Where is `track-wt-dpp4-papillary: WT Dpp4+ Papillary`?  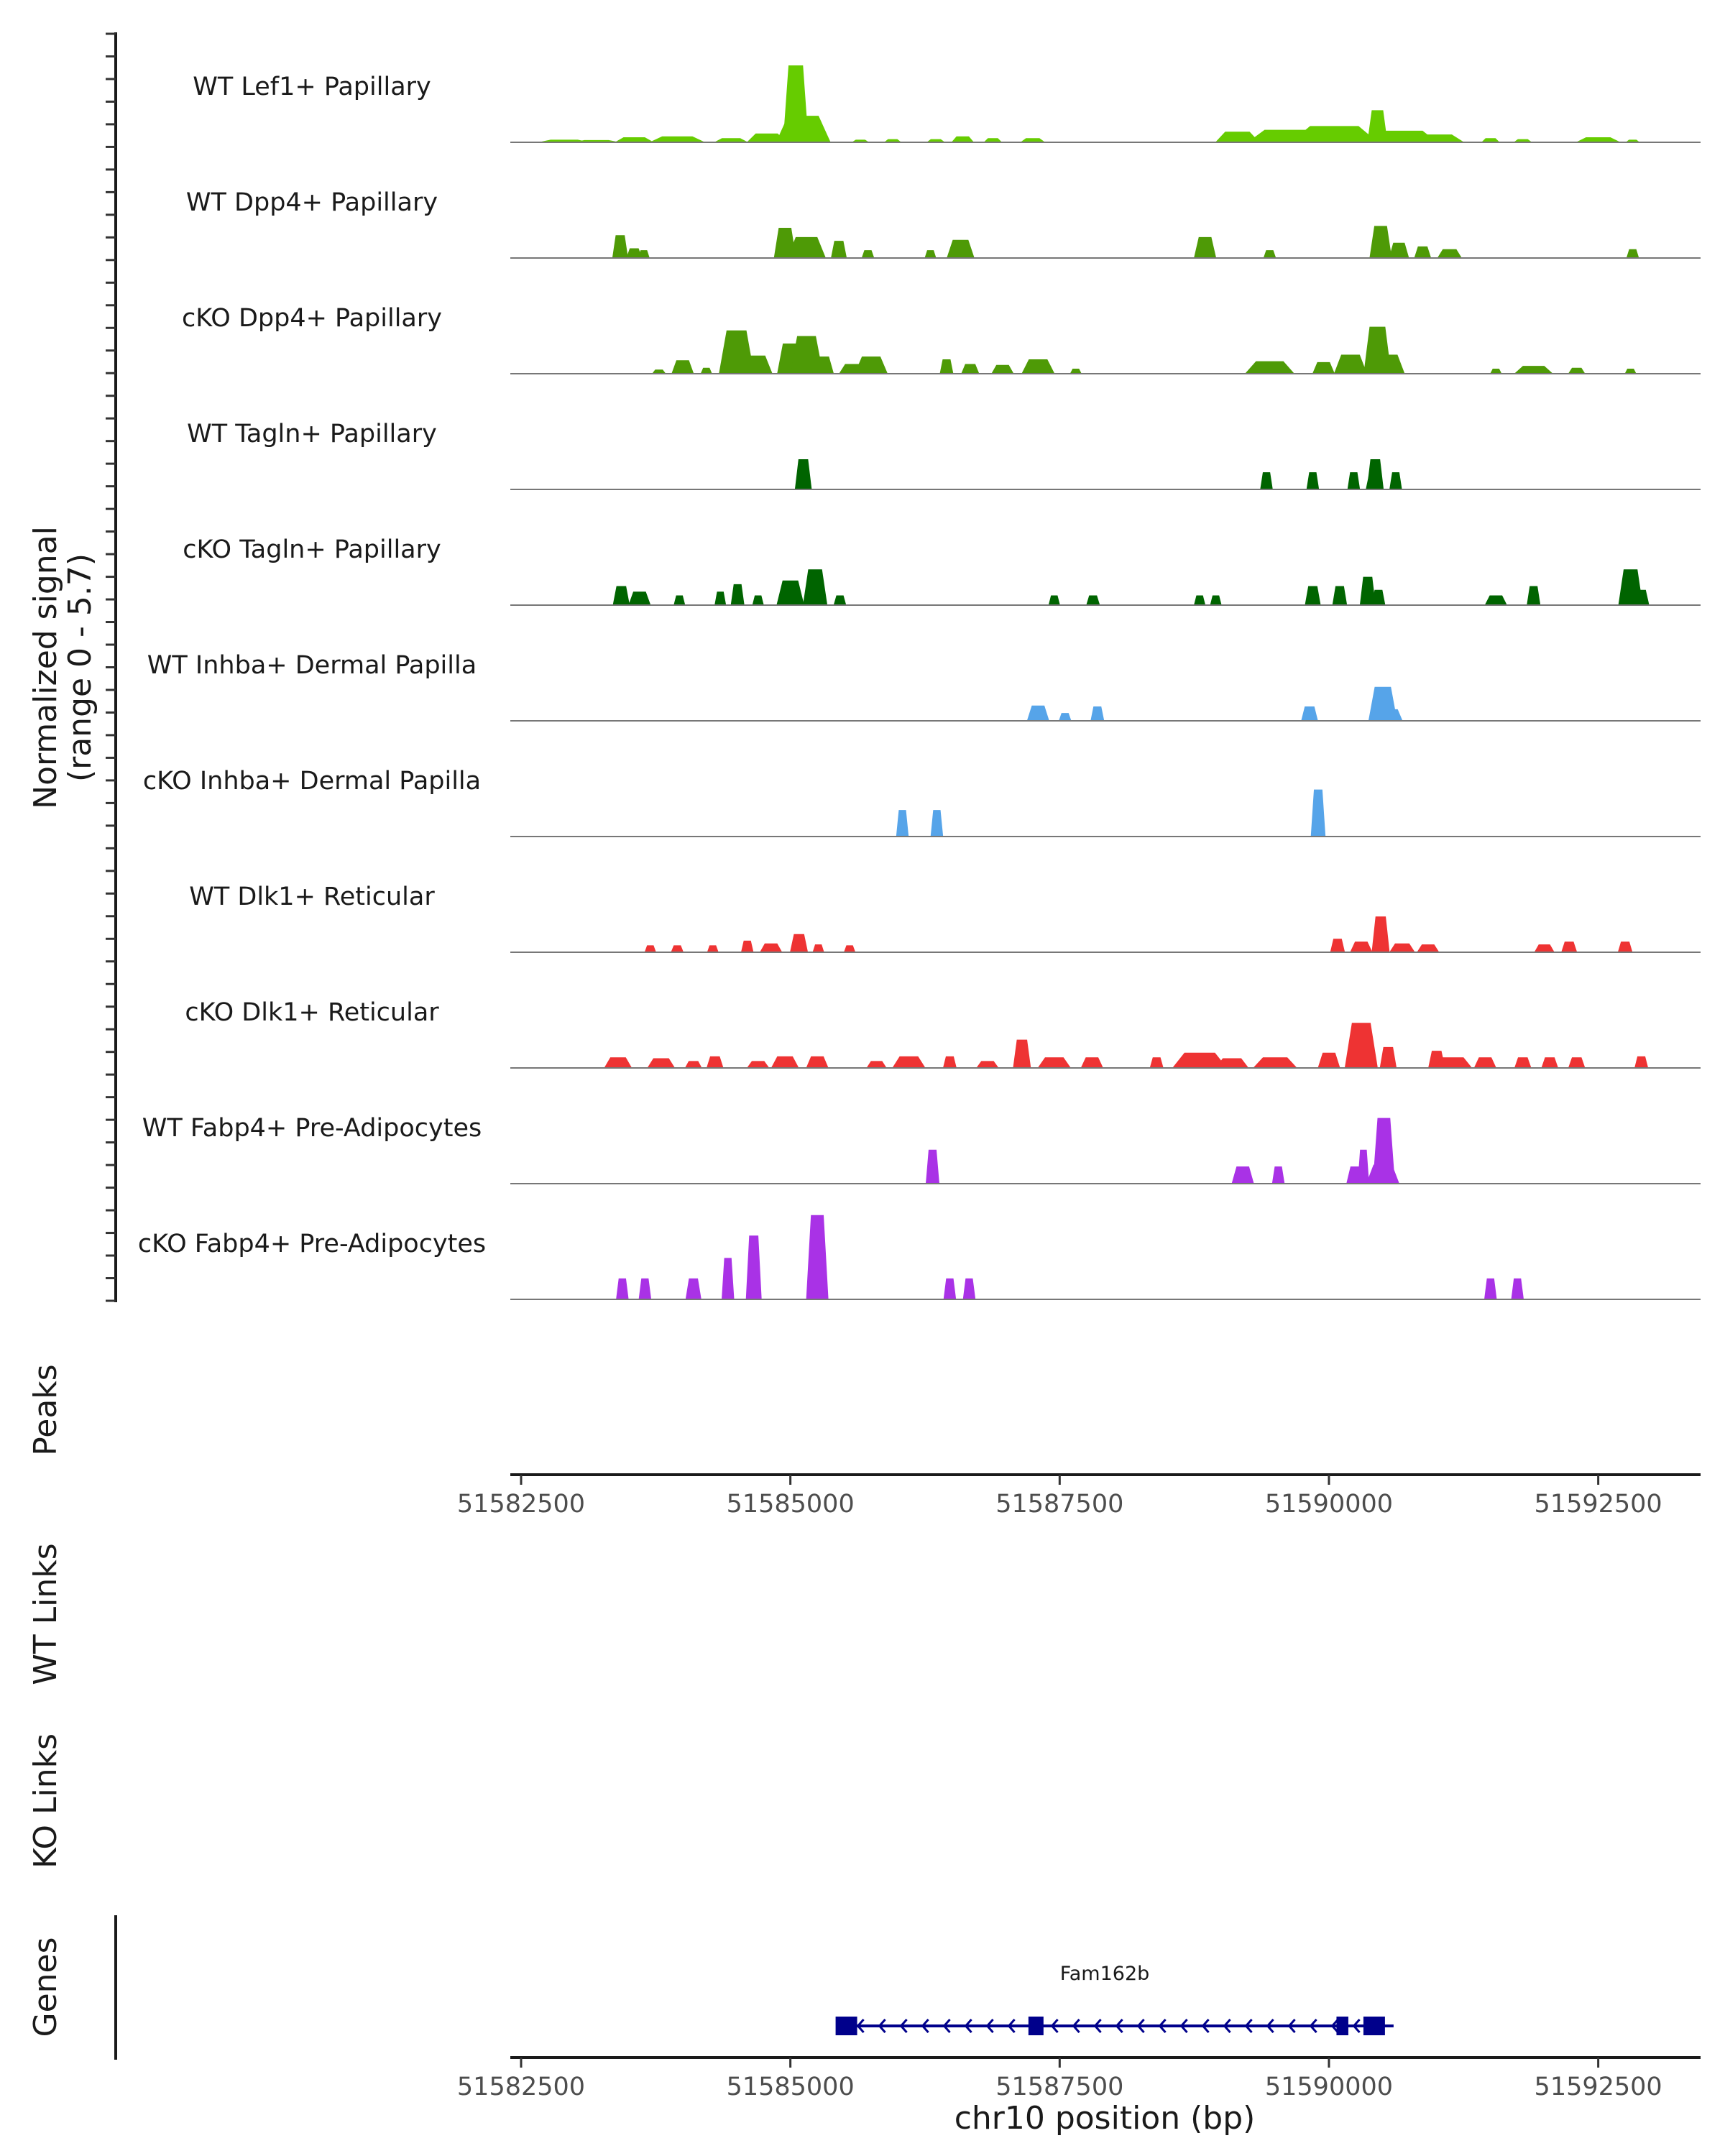 track-wt-dpp4-papillary: WT Dpp4+ Papillary is located at coordinates (943, 224).